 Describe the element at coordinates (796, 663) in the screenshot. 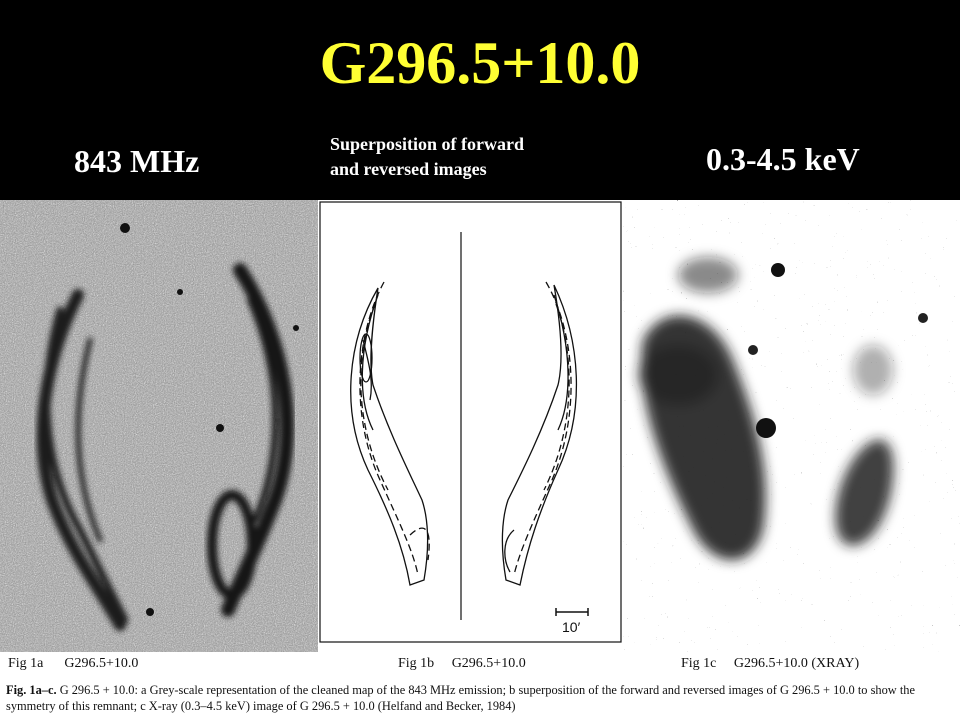

I see `fig1c-name: G296.5+10.0 (XRAY)` at that location.